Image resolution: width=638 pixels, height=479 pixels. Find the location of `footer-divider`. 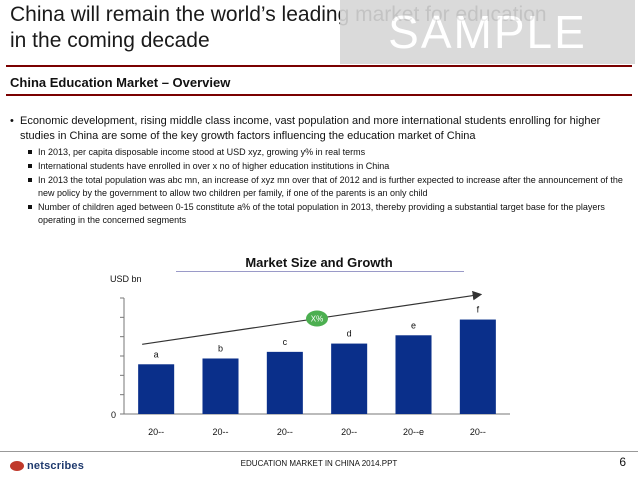

footer-divider is located at coordinates (319, 451).